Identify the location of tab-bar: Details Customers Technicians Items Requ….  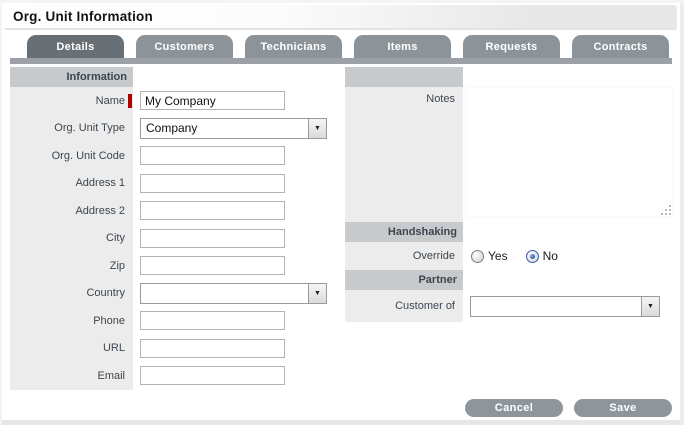
(348, 46).